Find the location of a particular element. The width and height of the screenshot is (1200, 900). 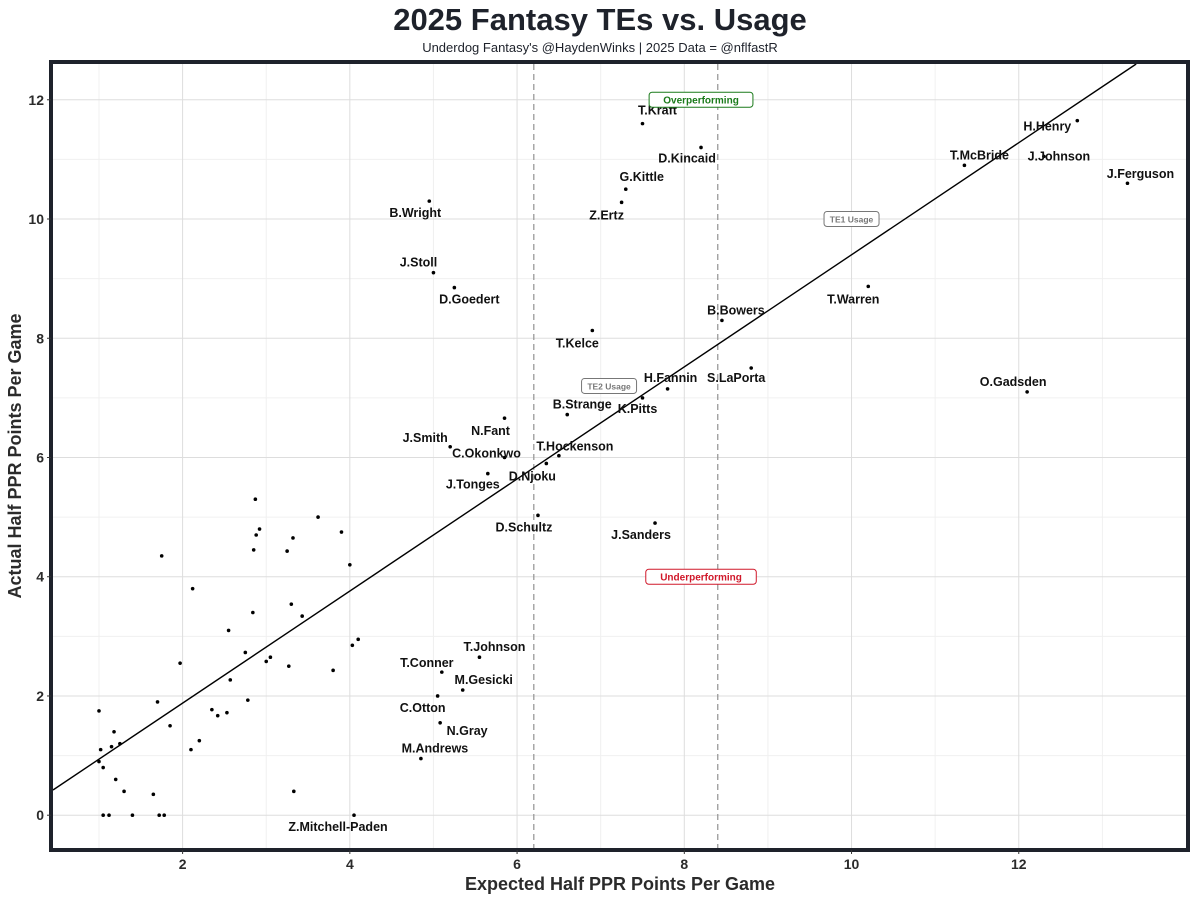

point-label: C.Okonkwo is located at coordinates (486, 453).